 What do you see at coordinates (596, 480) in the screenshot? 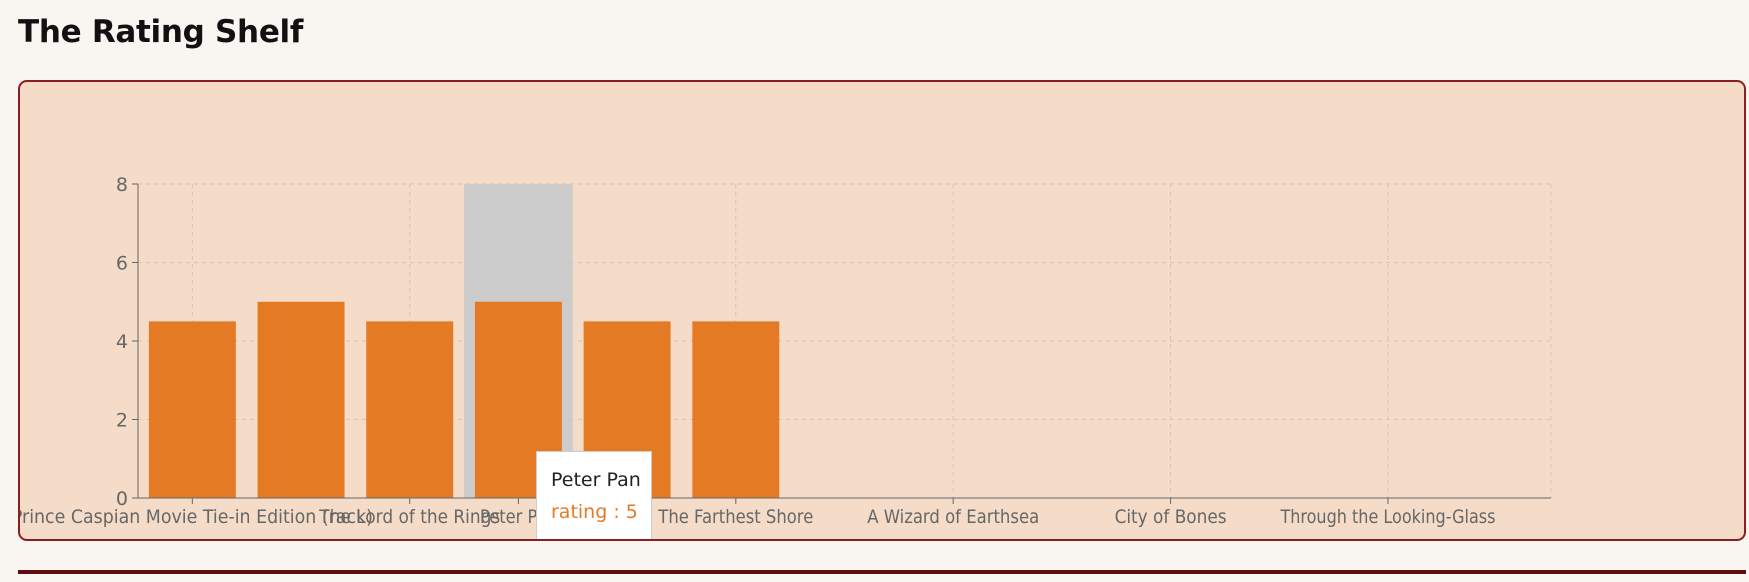
I see `tooltip-title: Peter Pan` at bounding box center [596, 480].